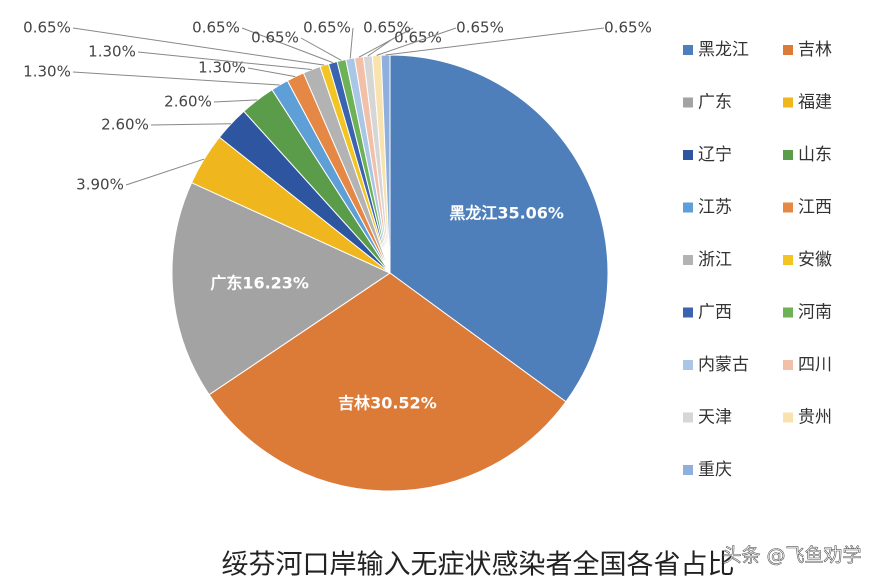 Image resolution: width=893 pixels, height=585 pixels. Describe the element at coordinates (723, 50) in the screenshot. I see `legend-label: 黑龙江` at that location.